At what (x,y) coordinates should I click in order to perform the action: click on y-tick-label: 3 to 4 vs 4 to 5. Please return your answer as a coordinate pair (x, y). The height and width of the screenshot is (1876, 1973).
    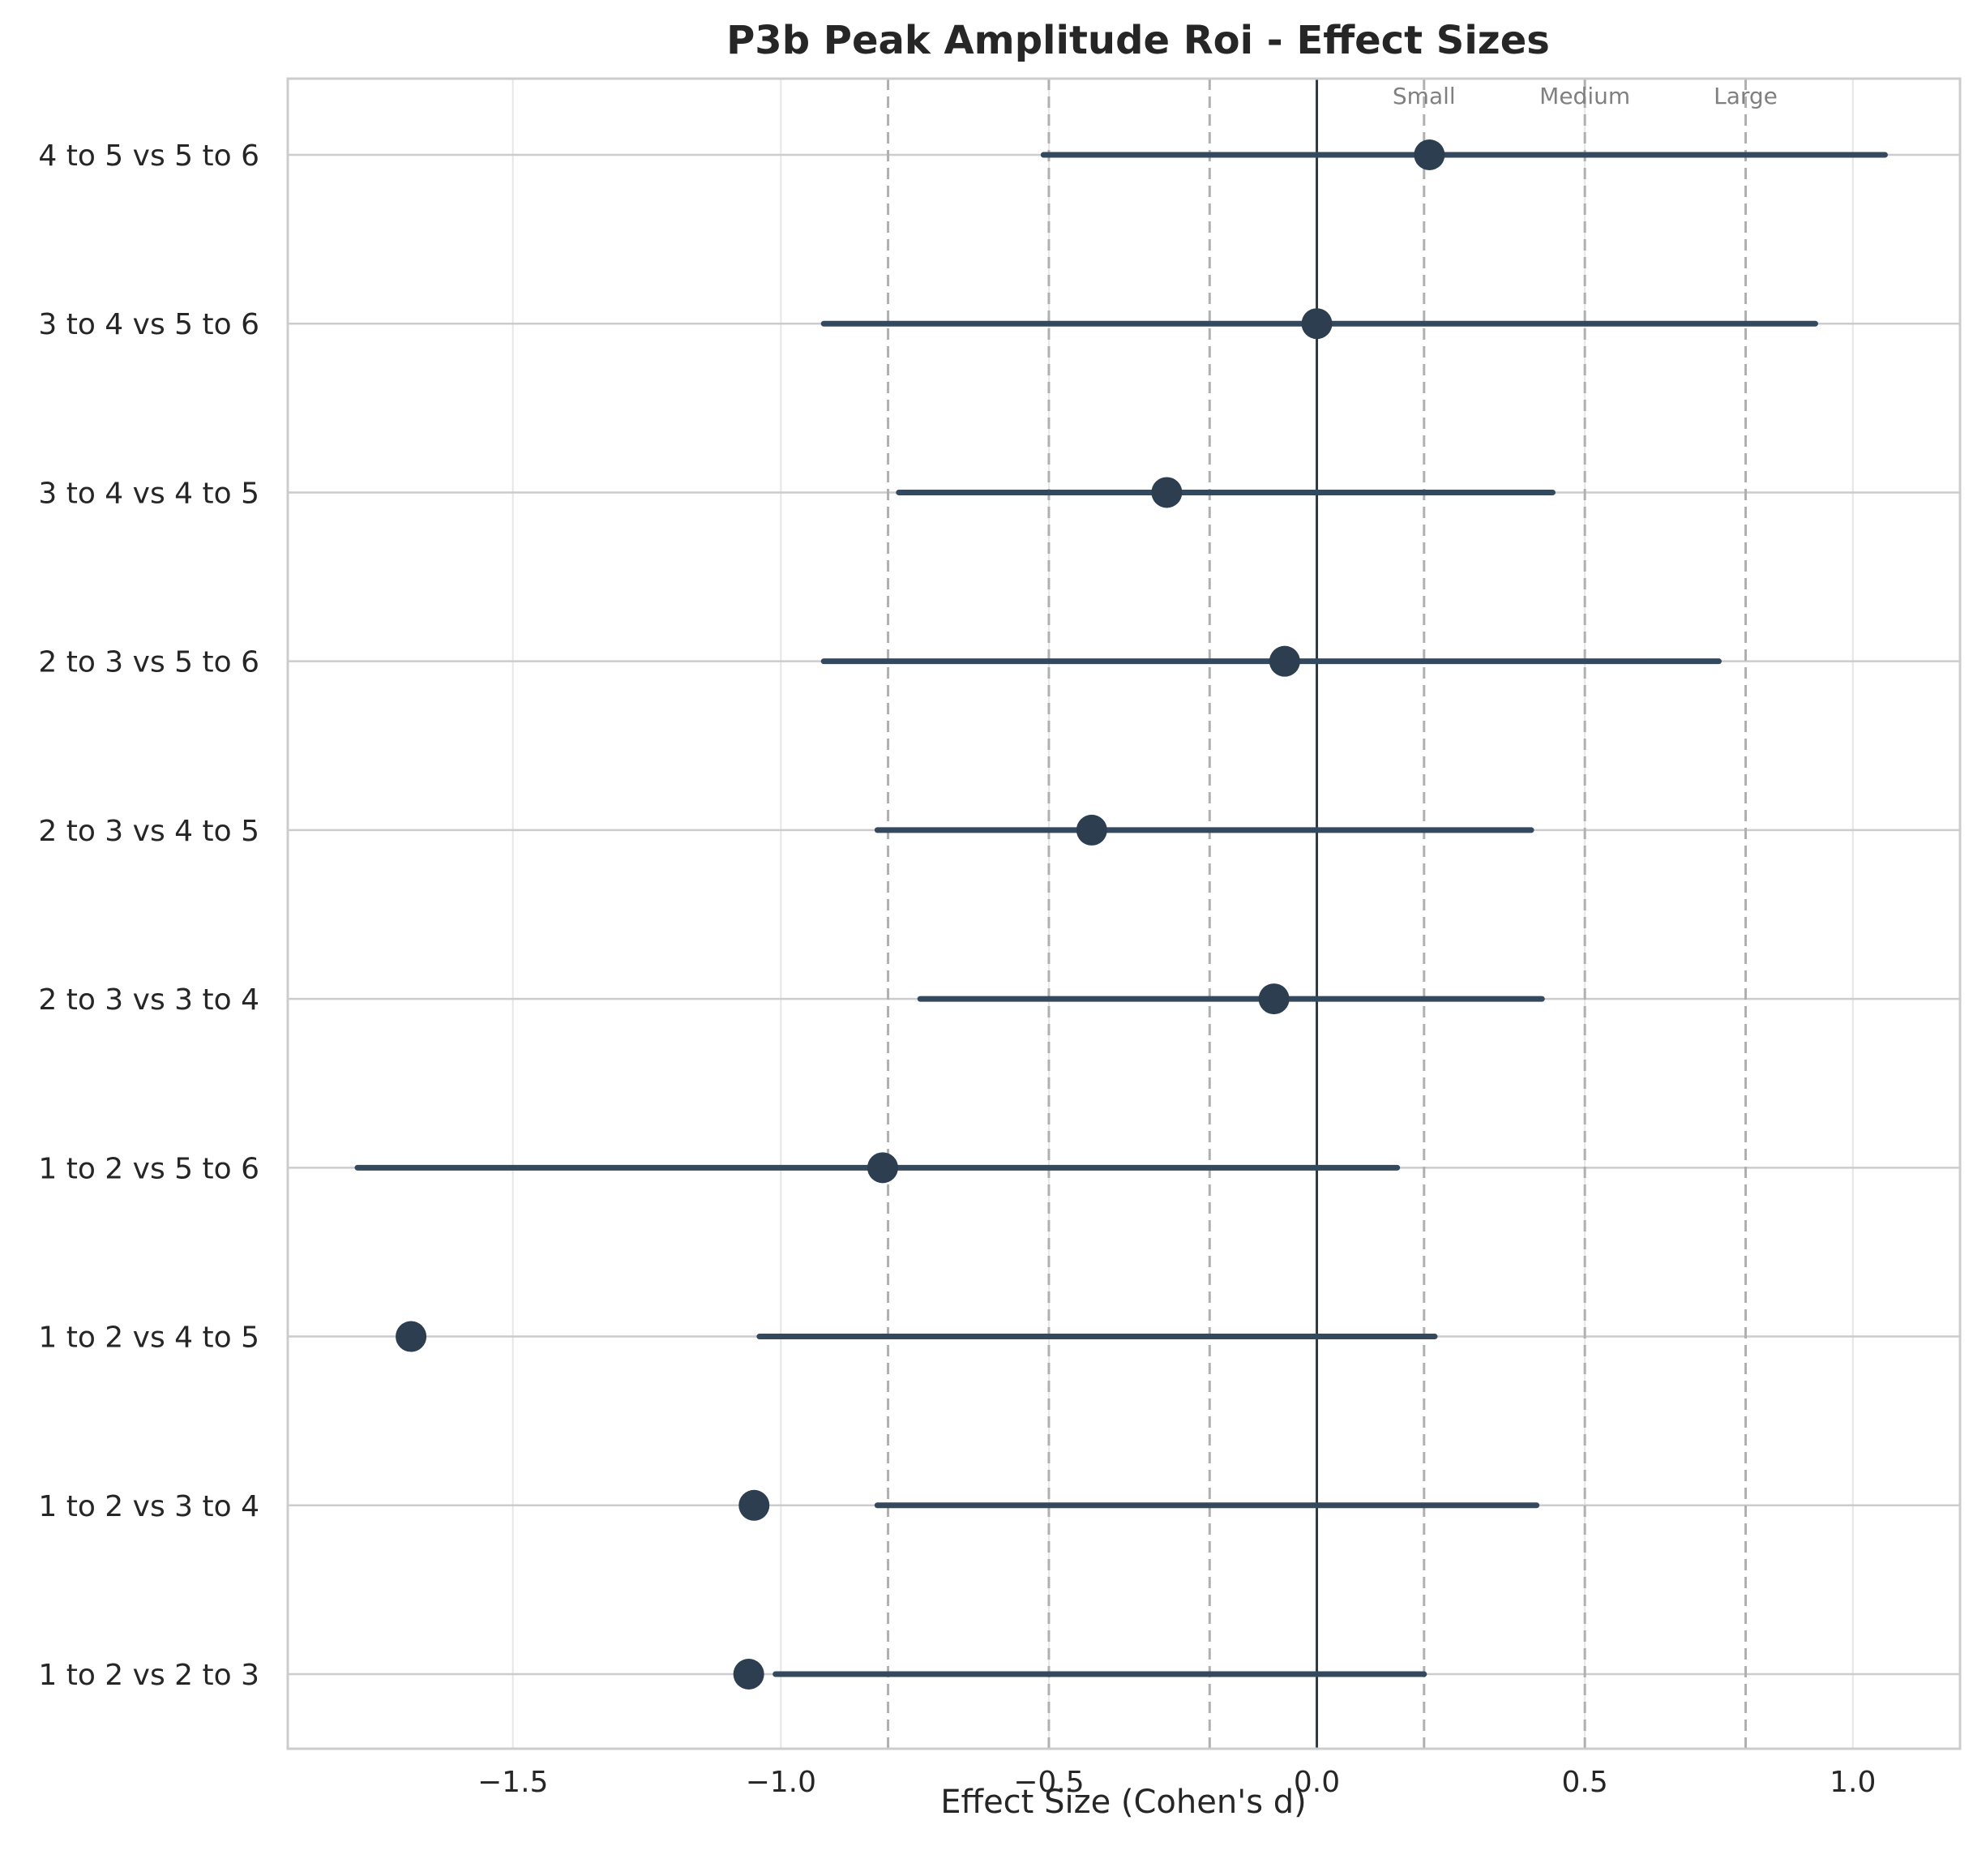
    Looking at the image, I should click on (148, 494).